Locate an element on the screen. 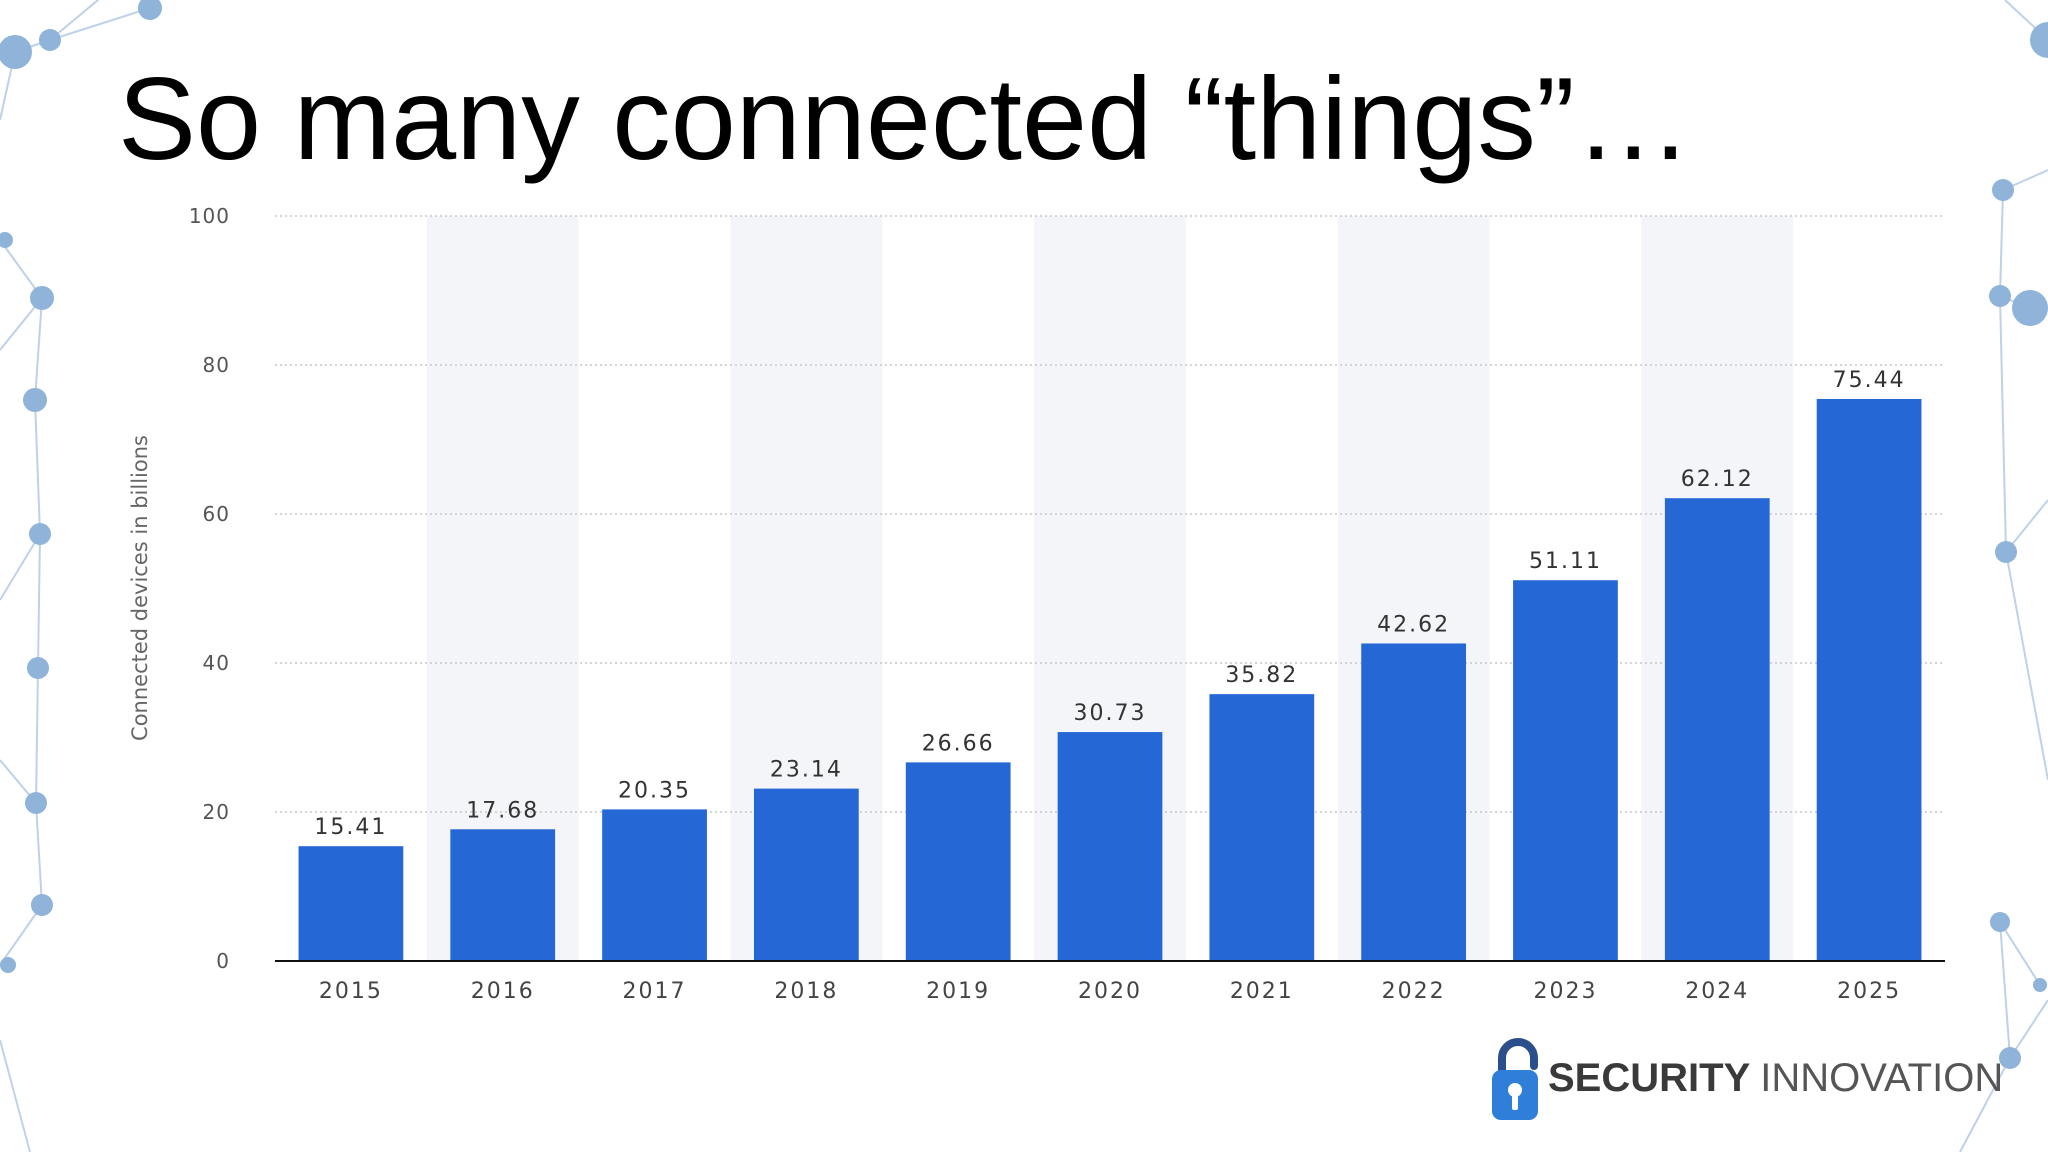 The width and height of the screenshot is (2048, 1152). x-tick-label: 2017 is located at coordinates (655, 991).